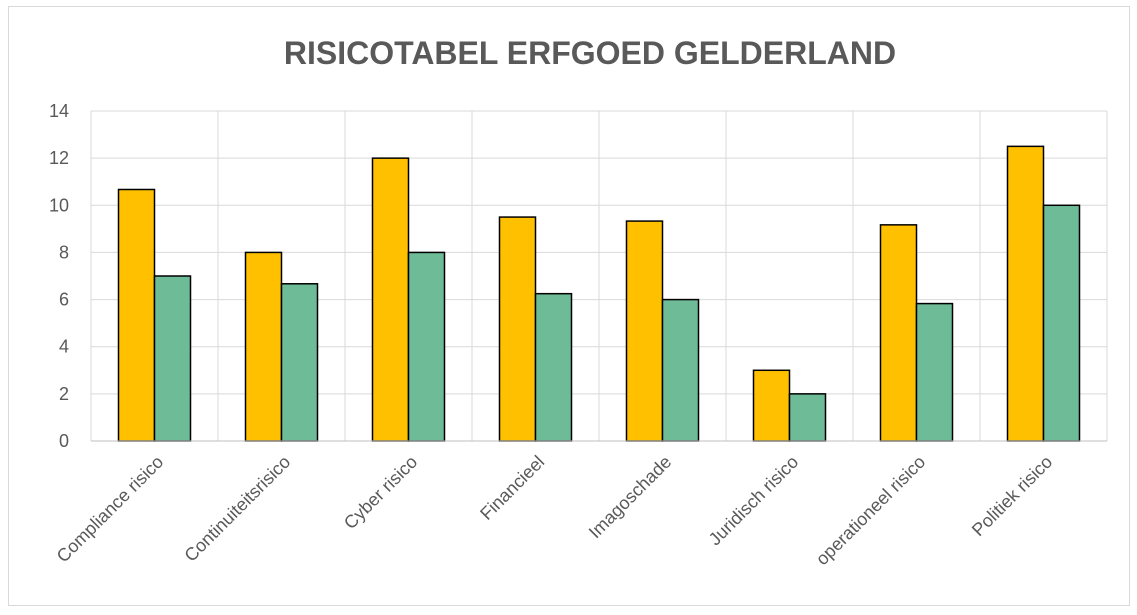  I want to click on y-tick-label: 2, so click(64, 394).